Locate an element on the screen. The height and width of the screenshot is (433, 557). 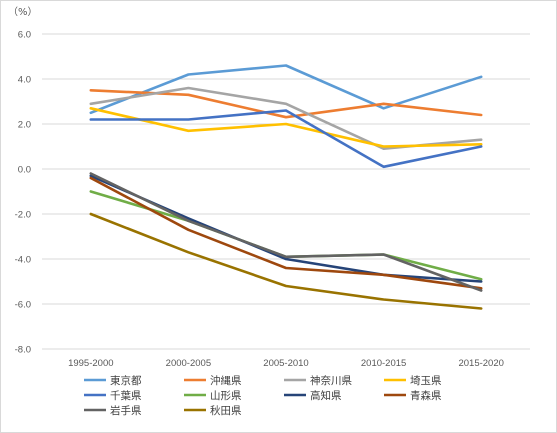
y-tick-label: -6.0 is located at coordinates (23, 305).